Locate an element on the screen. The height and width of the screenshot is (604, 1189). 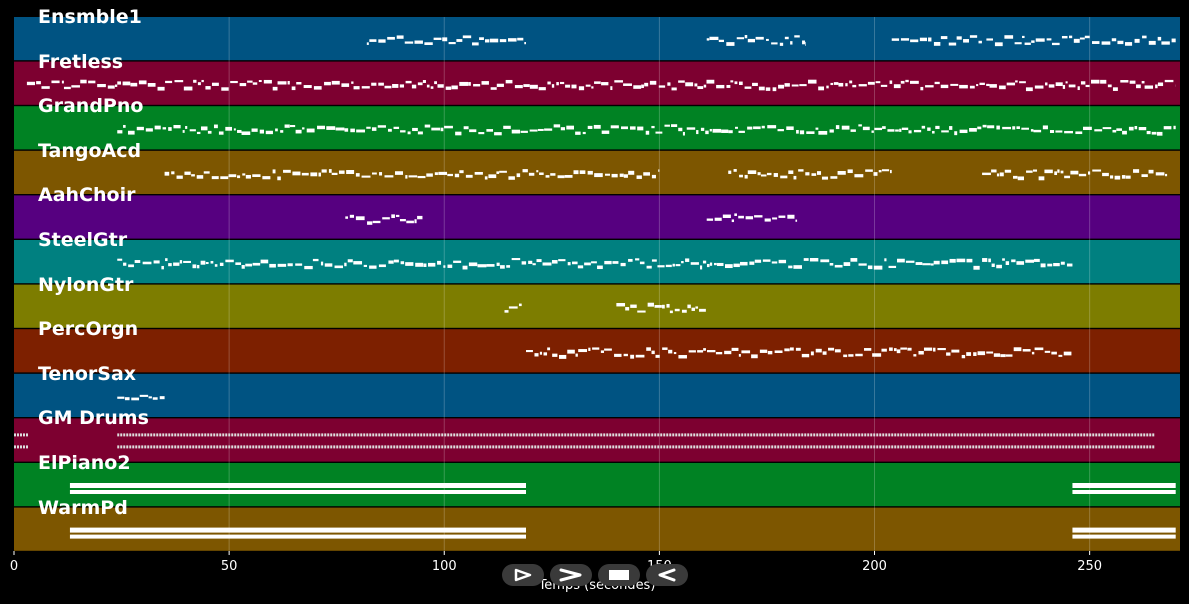
forward-button is located at coordinates (571, 575).